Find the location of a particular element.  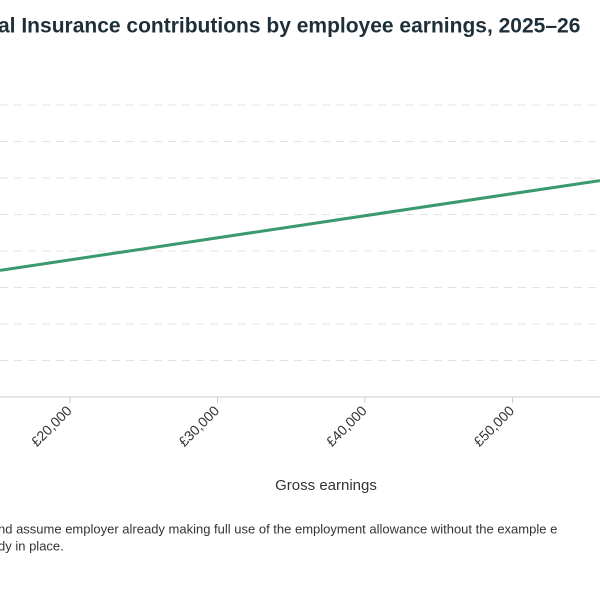

x-axis-label: Gross earnings is located at coordinates (326, 485).